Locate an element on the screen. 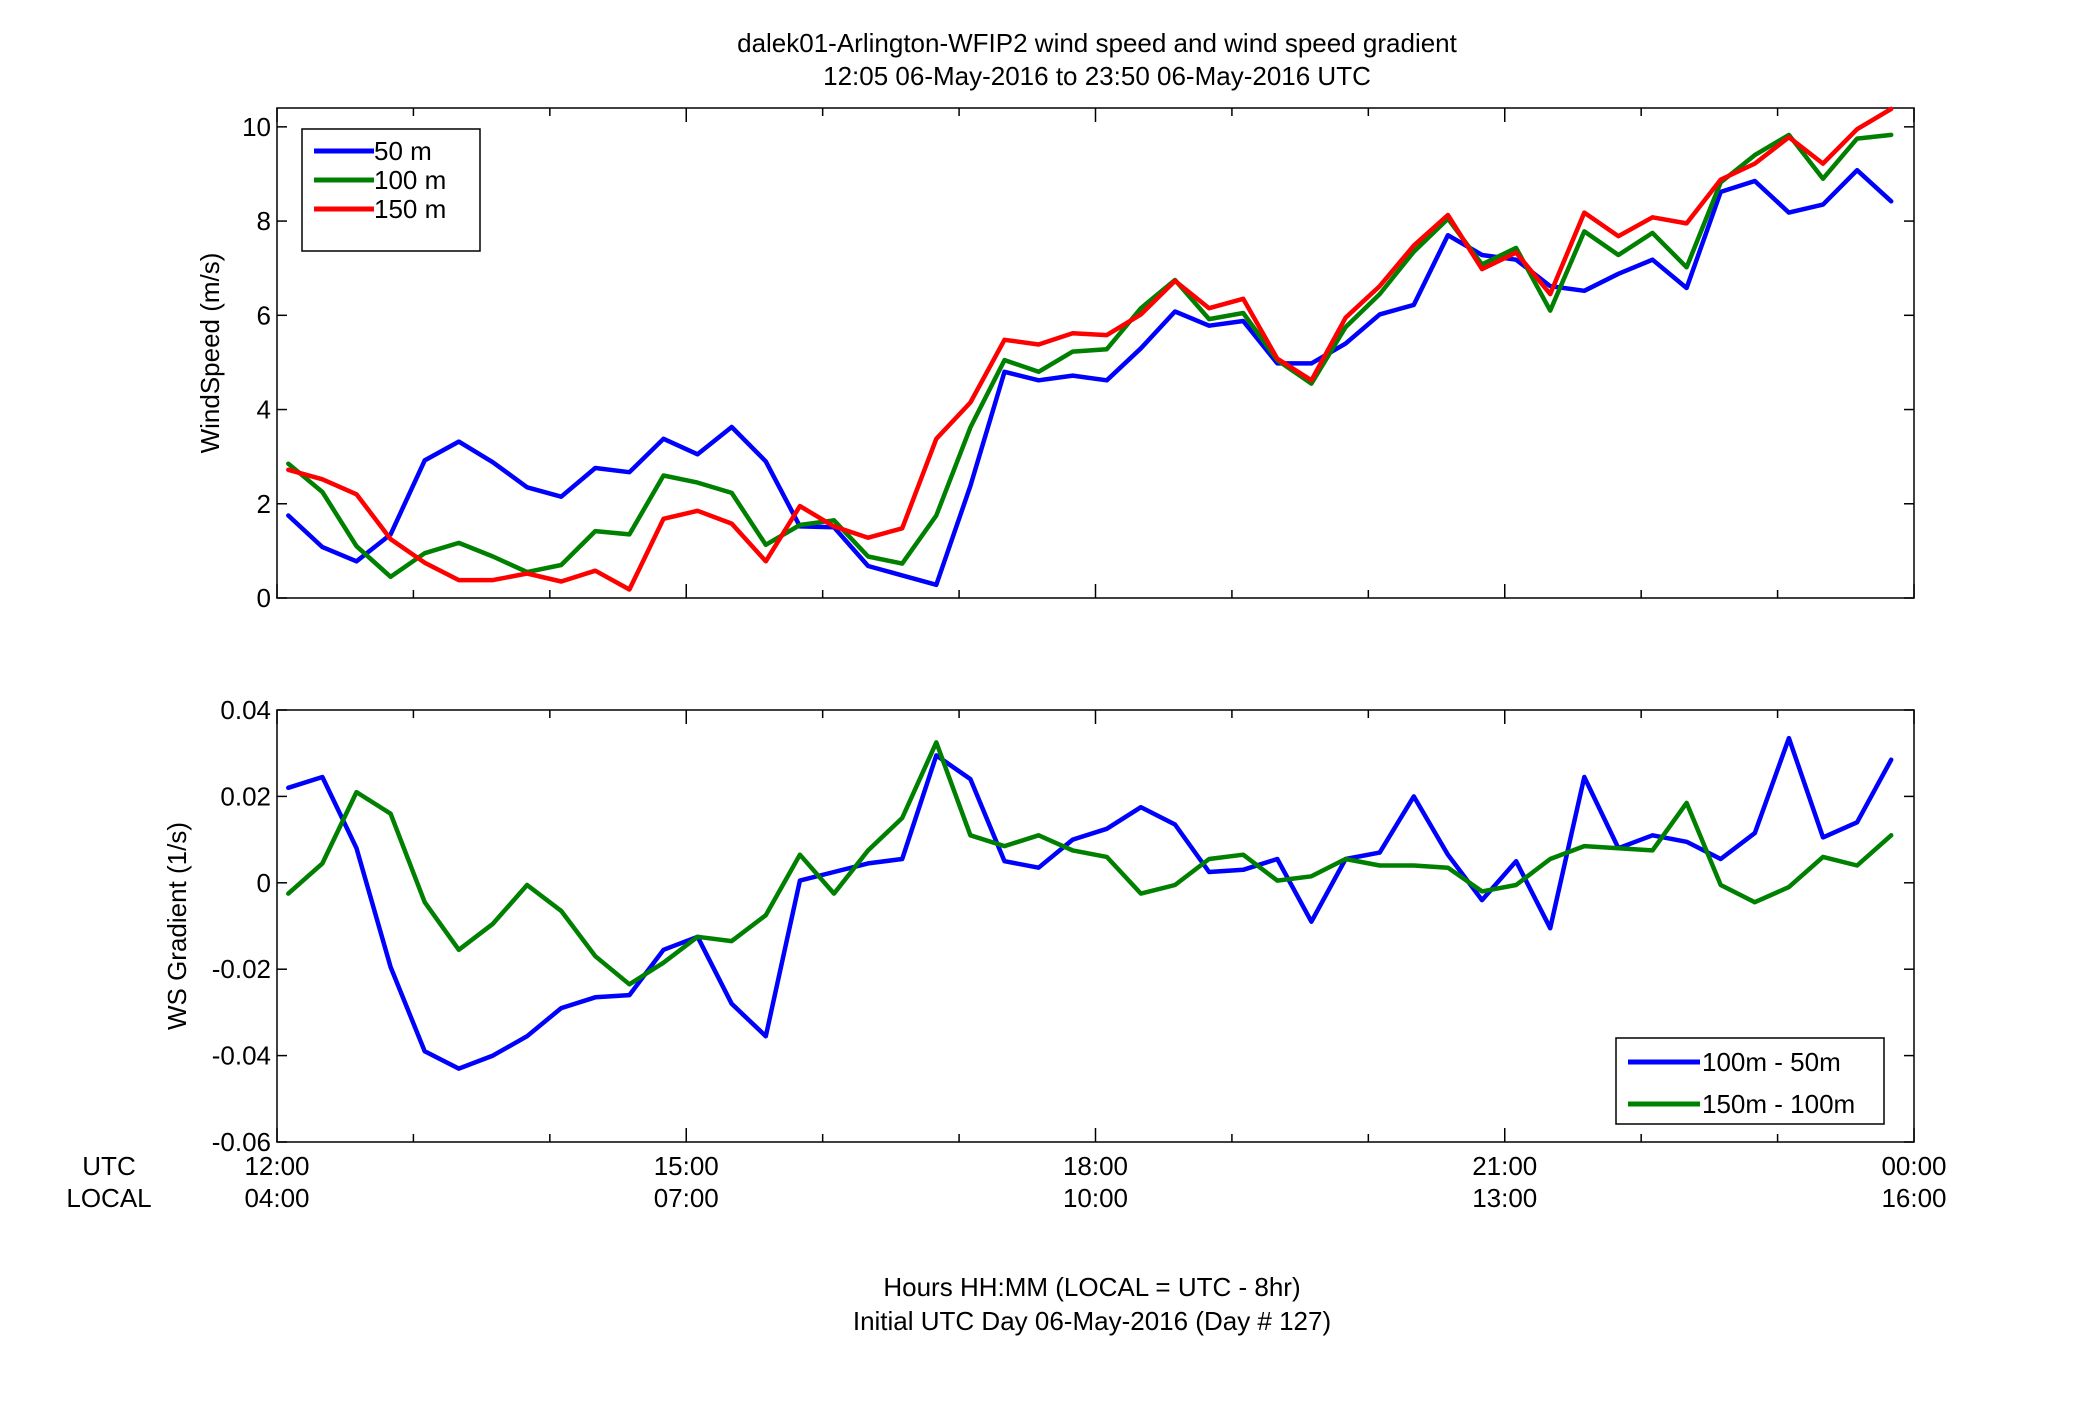 This screenshot has width=2098, height=1425. windspeed-y-tick-label: 2 is located at coordinates (264, 504).